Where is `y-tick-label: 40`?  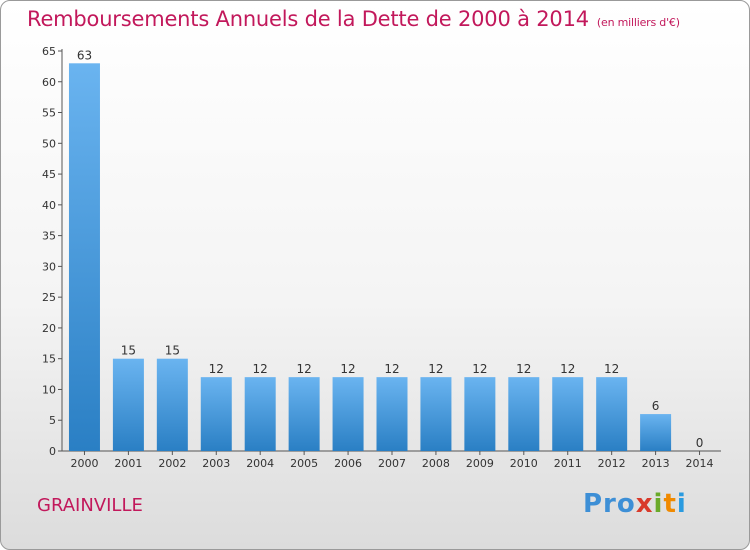
y-tick-label: 40 is located at coordinates (49, 205).